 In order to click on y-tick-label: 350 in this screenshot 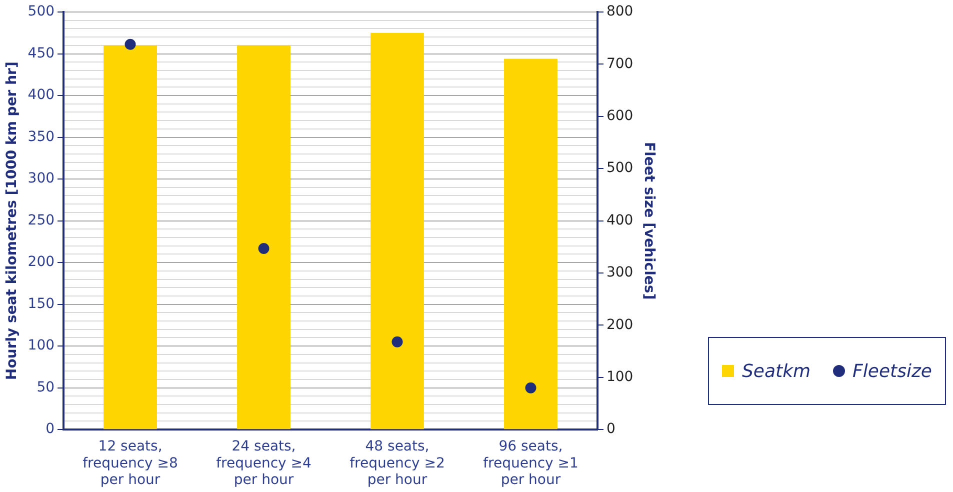, I will do `click(41, 136)`.